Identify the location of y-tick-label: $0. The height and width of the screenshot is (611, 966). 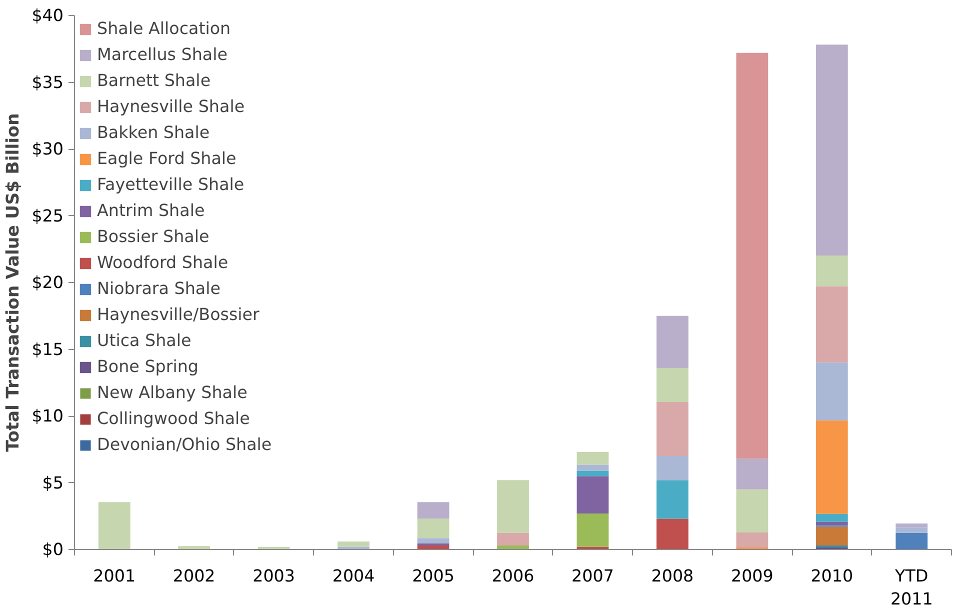
(53, 549).